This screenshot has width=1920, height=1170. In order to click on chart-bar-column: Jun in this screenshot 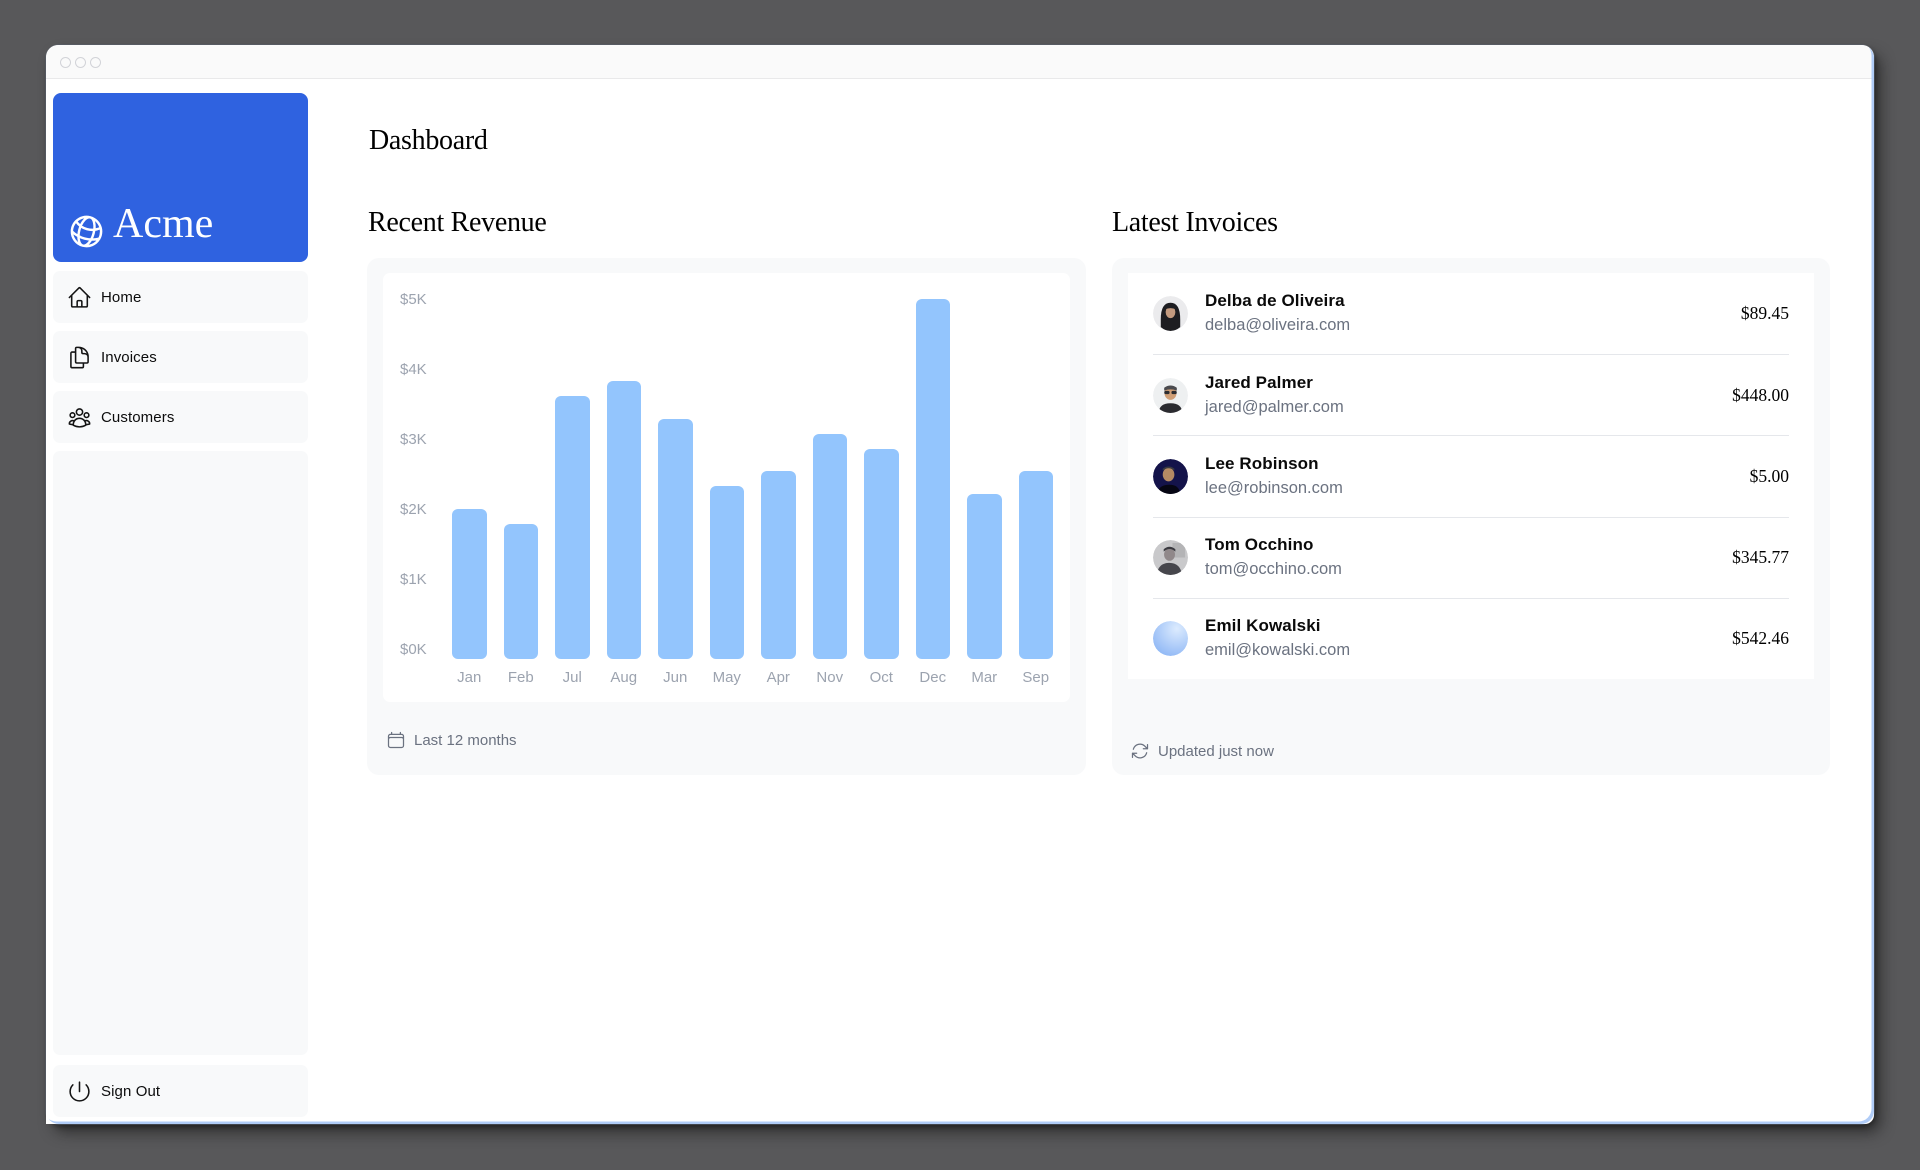, I will do `click(675, 553)`.